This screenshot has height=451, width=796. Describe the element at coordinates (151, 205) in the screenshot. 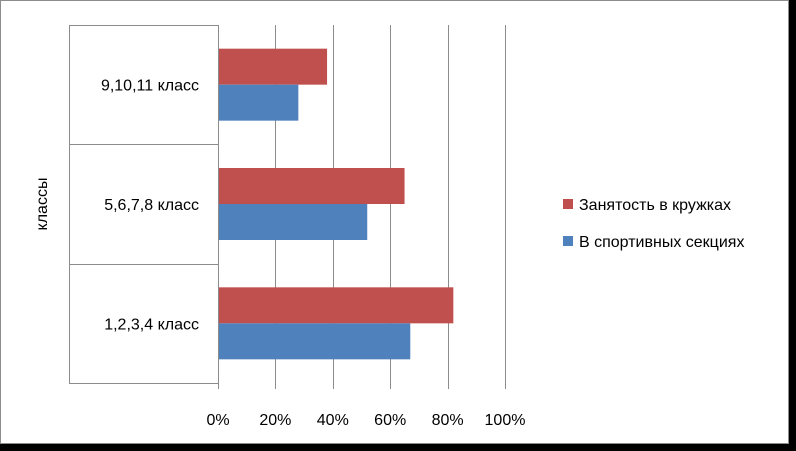

I see `y-category-label: 5,6,7,8 класс` at that location.